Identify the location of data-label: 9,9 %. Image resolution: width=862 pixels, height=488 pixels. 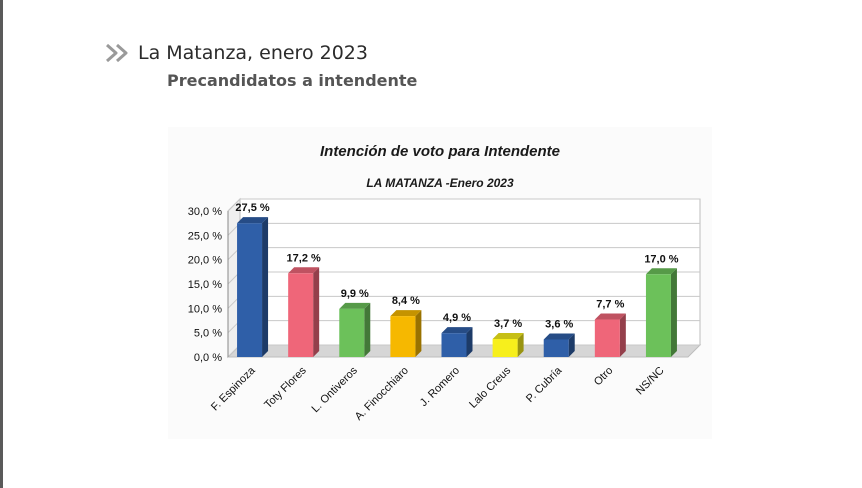
(355, 294).